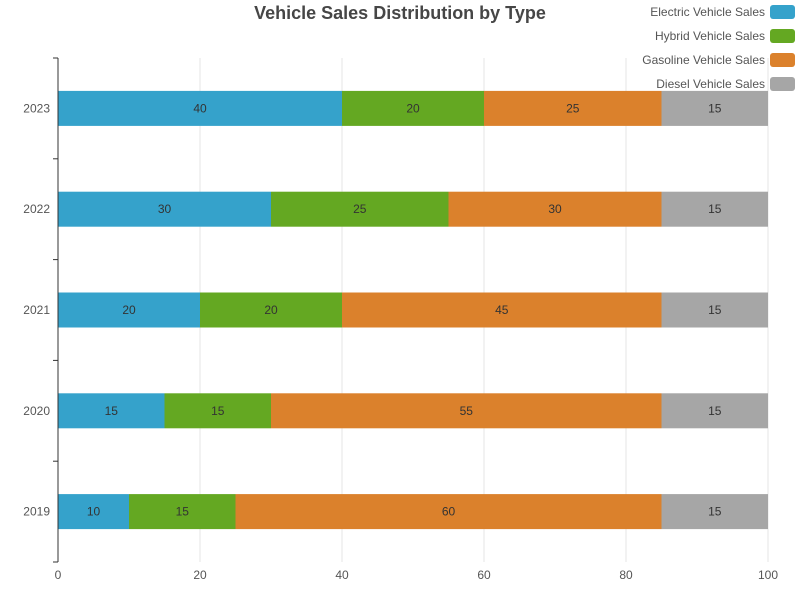 Image resolution: width=800 pixels, height=600 pixels. I want to click on x-tick-label: 40, so click(342, 575).